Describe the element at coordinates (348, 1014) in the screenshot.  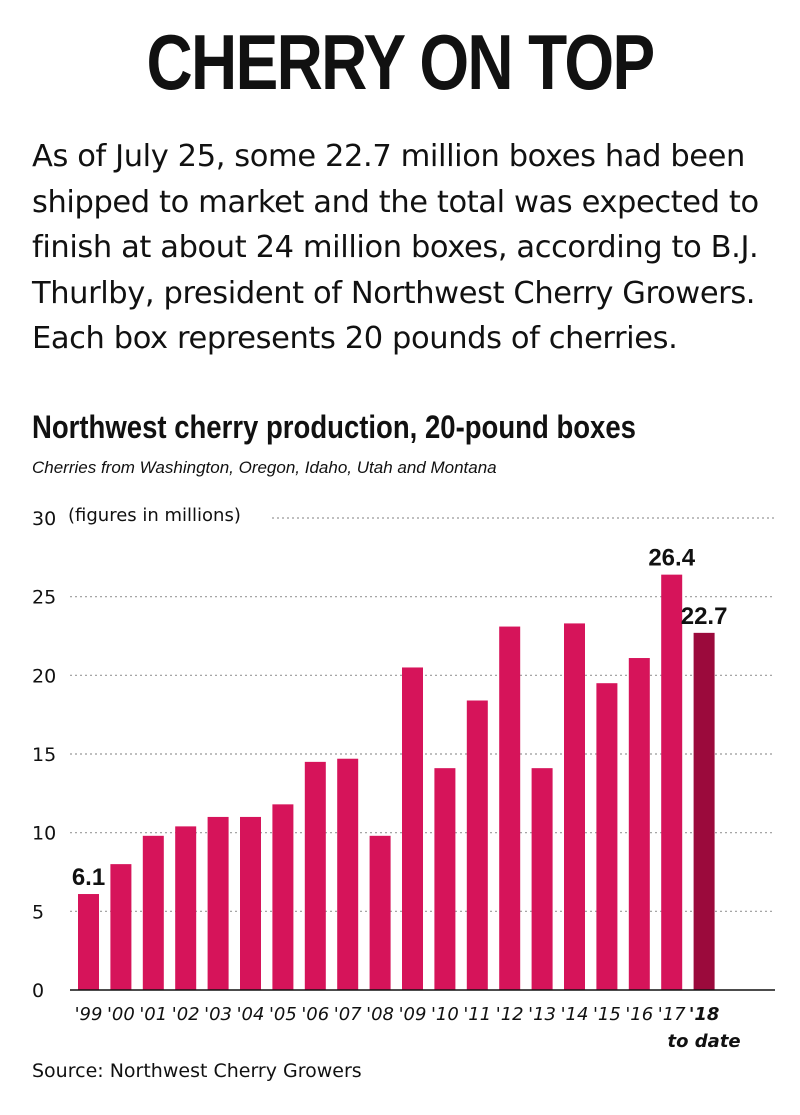
I see `x-tick-label: '07` at that location.